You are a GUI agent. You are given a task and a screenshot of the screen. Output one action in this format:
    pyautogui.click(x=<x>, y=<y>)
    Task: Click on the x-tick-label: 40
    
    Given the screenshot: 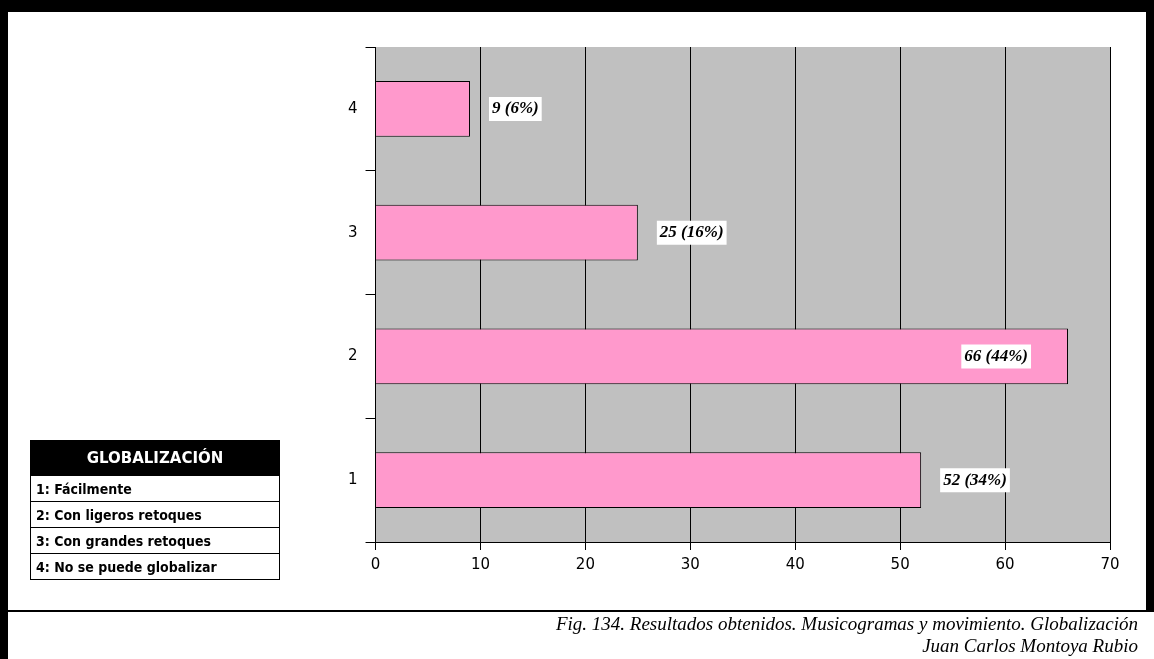 What is the action you would take?
    pyautogui.click(x=795, y=563)
    